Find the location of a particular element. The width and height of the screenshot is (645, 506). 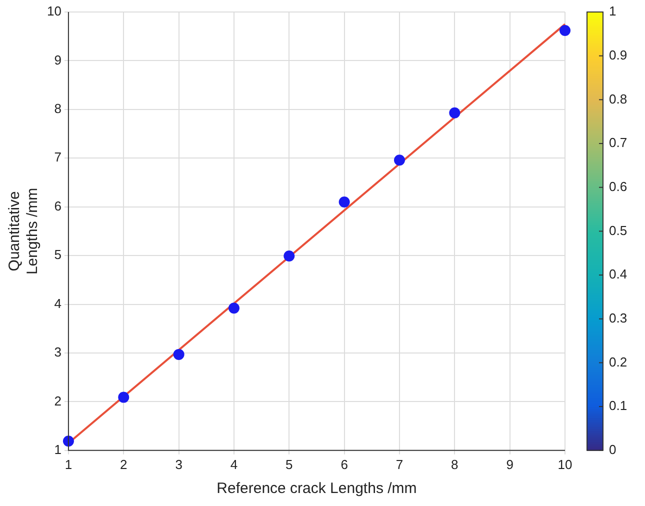

color-bar-label: 0.6 is located at coordinates (618, 186).